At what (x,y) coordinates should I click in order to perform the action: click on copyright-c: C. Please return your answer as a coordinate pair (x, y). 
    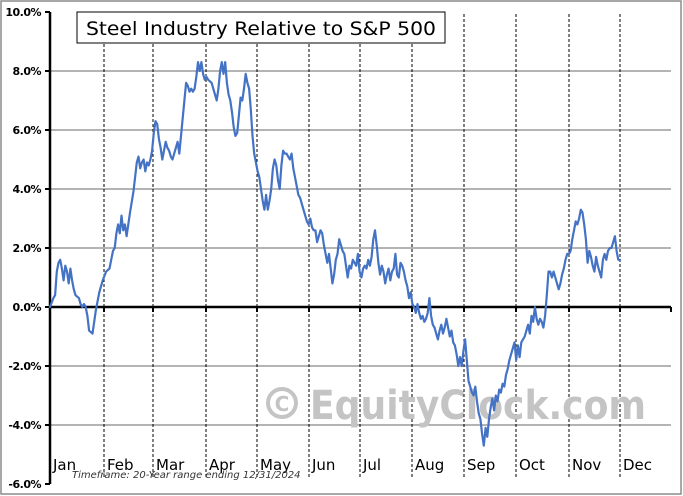
    Looking at the image, I should click on (282, 404).